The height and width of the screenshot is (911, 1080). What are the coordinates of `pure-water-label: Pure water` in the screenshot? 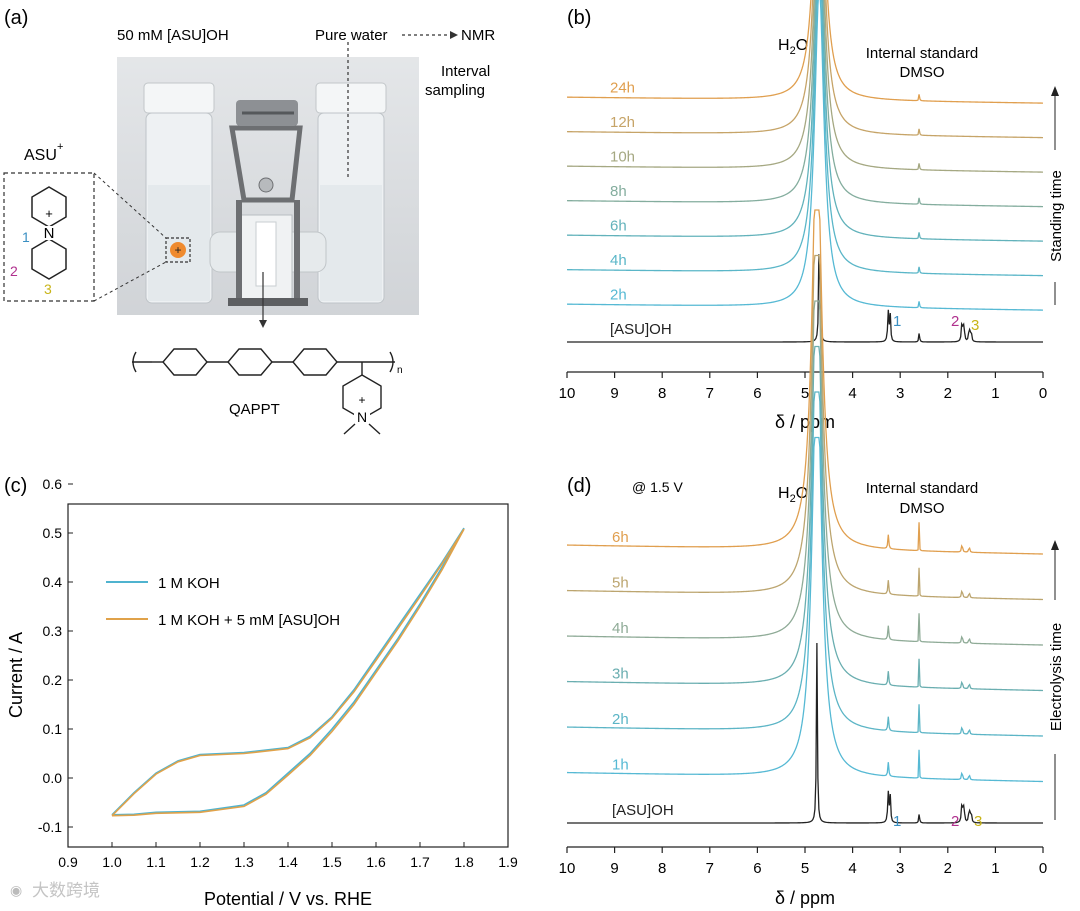 It's located at (351, 35).